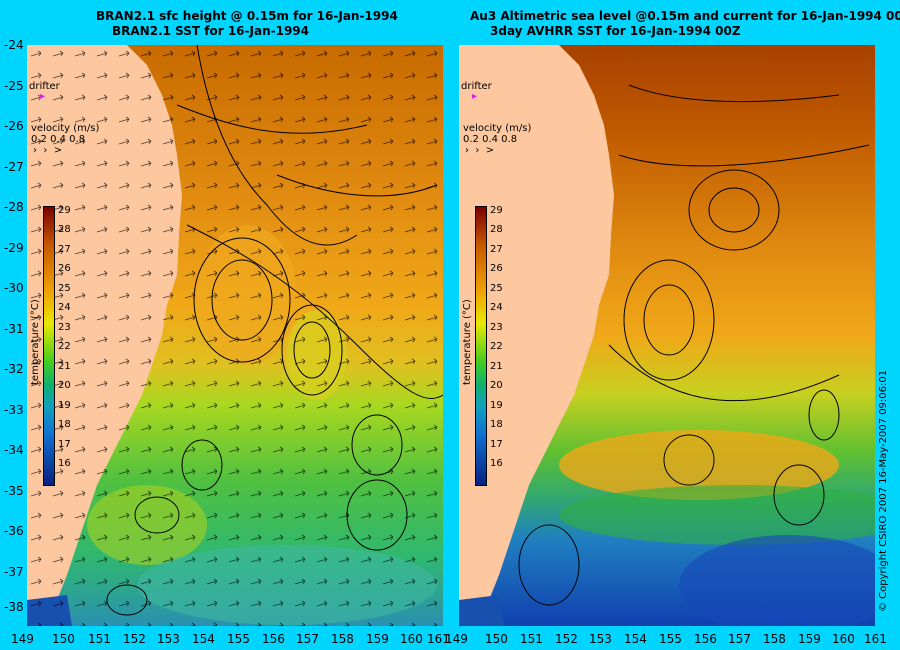  I want to click on right-drifter-label: drifter, so click(476, 86).